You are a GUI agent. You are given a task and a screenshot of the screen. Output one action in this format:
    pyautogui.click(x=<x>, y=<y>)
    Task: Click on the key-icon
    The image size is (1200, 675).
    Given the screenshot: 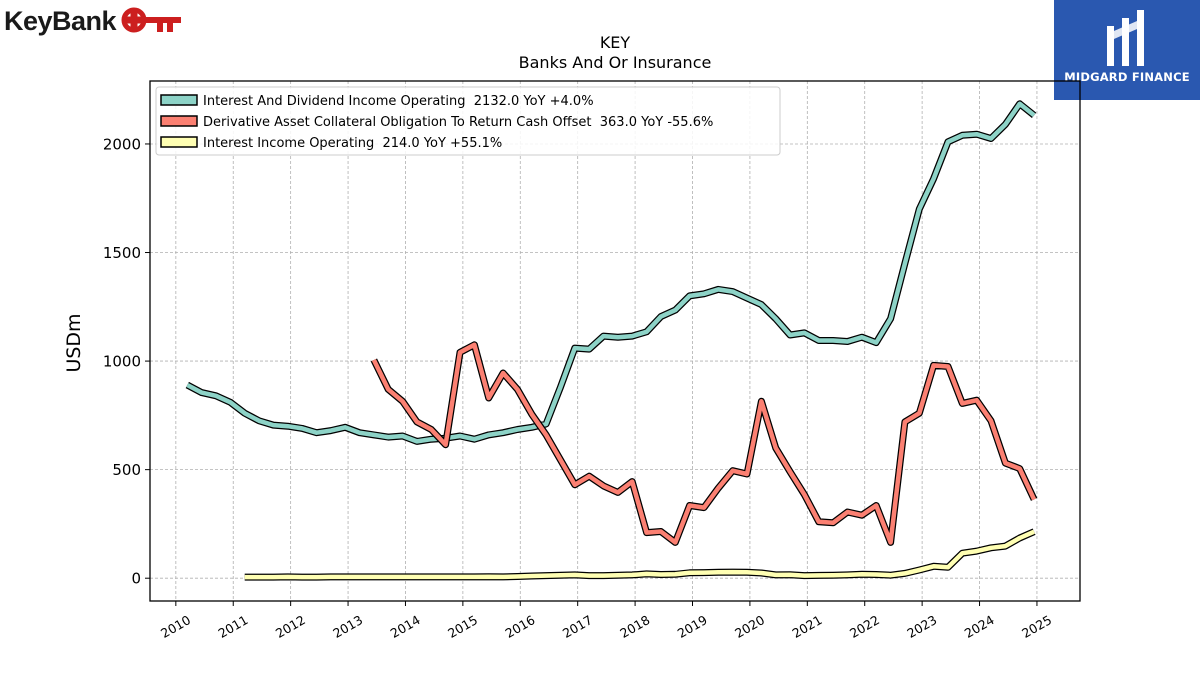 What is the action you would take?
    pyautogui.click(x=151, y=20)
    